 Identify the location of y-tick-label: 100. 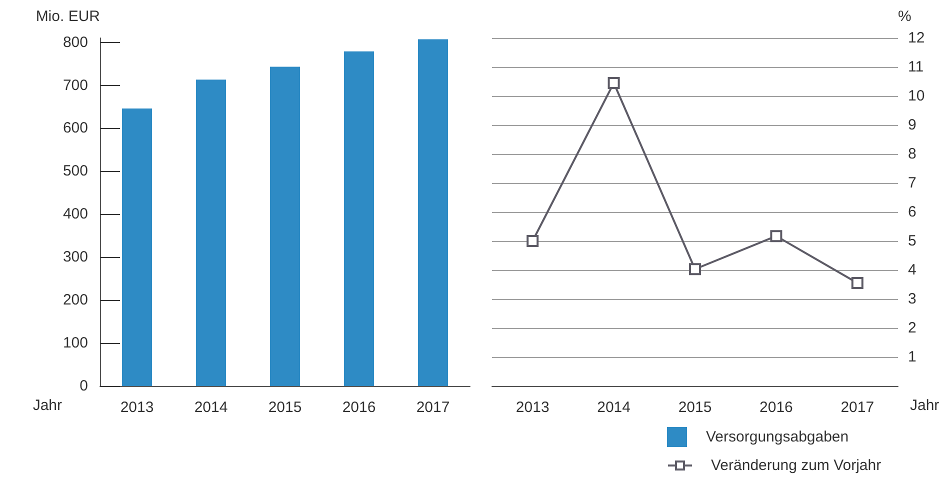
(75, 343).